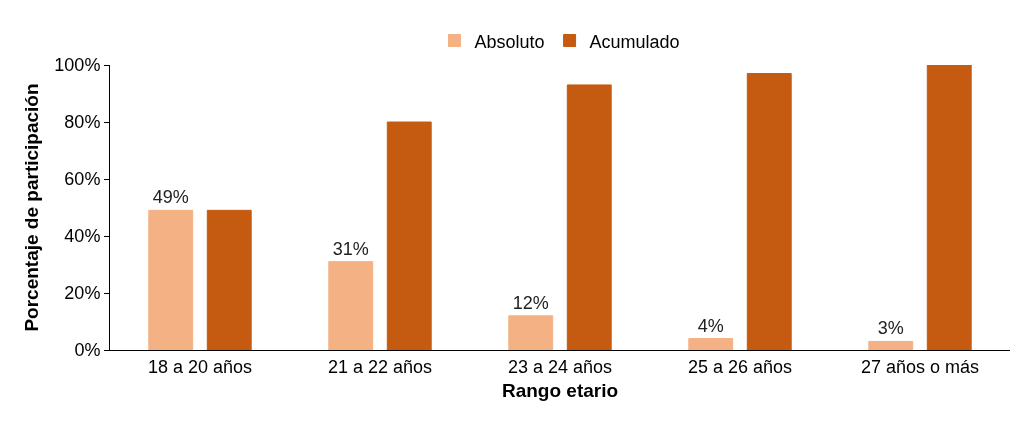 The image size is (1020, 430). I want to click on y-tick-label: 0%, so click(87, 350).